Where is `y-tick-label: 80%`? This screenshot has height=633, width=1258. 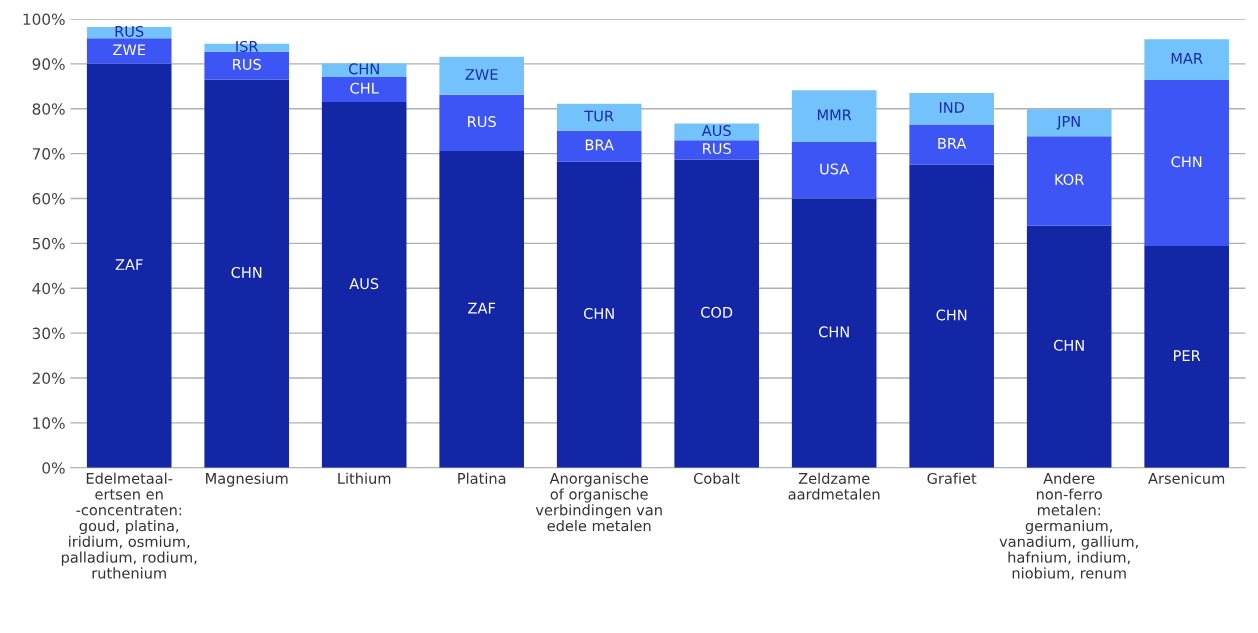
y-tick-label: 80% is located at coordinates (48, 109).